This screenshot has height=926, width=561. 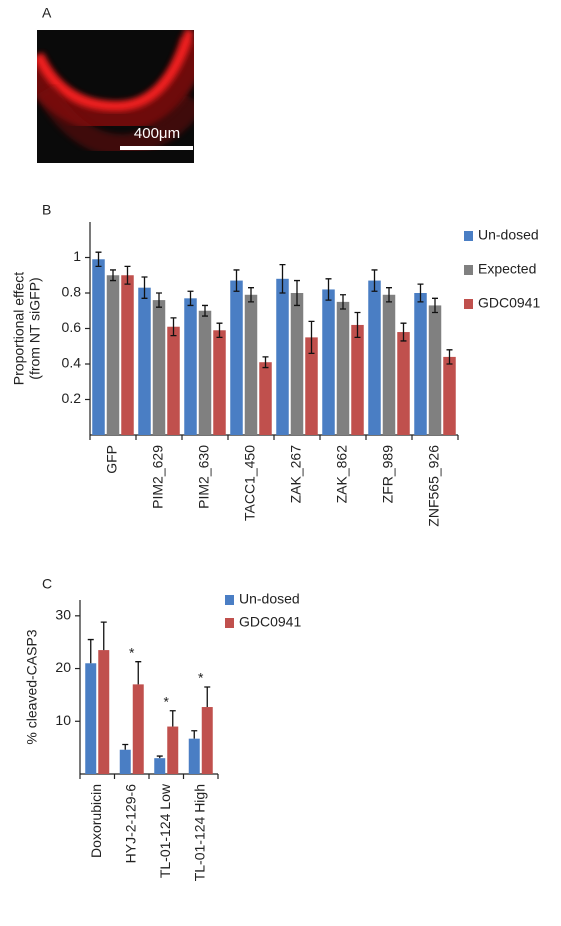 What do you see at coordinates (72, 292) in the screenshot?
I see `y-tick-label: 0.8` at bounding box center [72, 292].